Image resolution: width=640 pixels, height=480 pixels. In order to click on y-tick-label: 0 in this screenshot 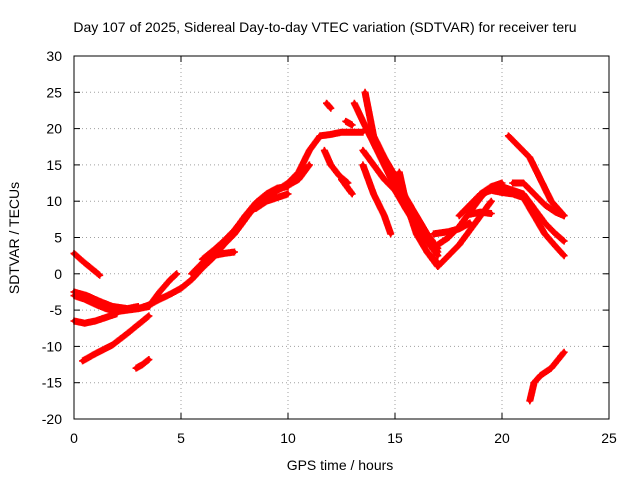, I will do `click(58, 274)`.